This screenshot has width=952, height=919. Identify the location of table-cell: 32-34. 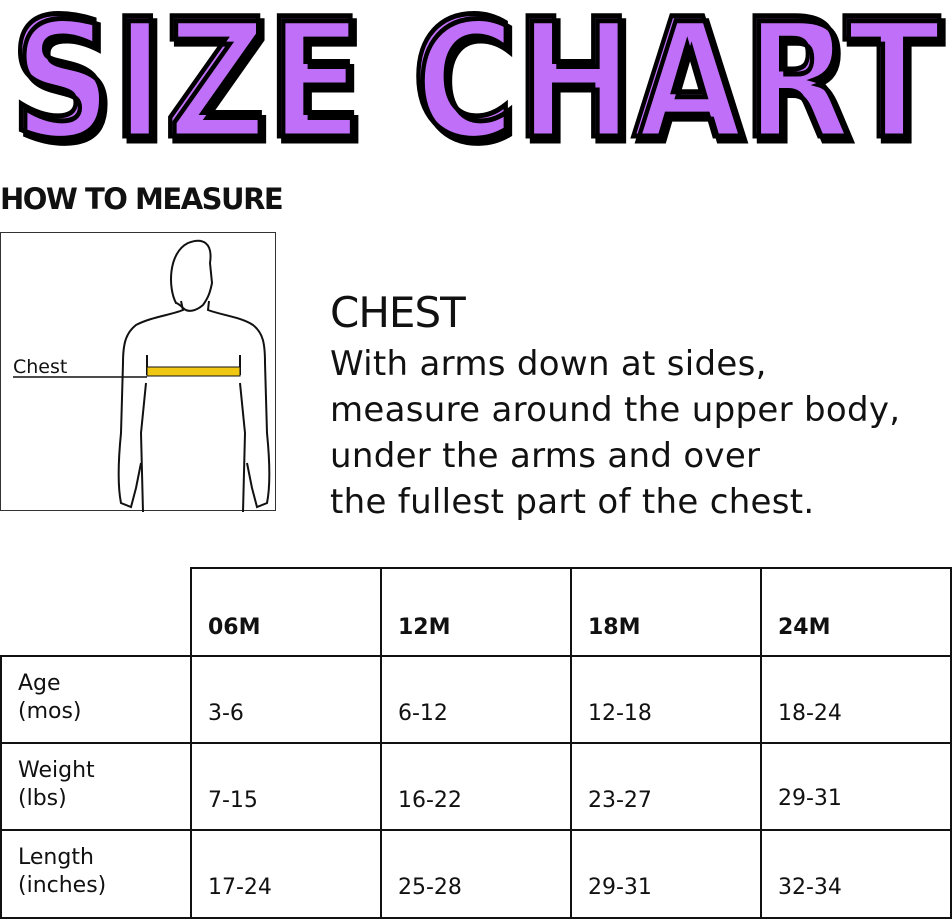
(856, 874).